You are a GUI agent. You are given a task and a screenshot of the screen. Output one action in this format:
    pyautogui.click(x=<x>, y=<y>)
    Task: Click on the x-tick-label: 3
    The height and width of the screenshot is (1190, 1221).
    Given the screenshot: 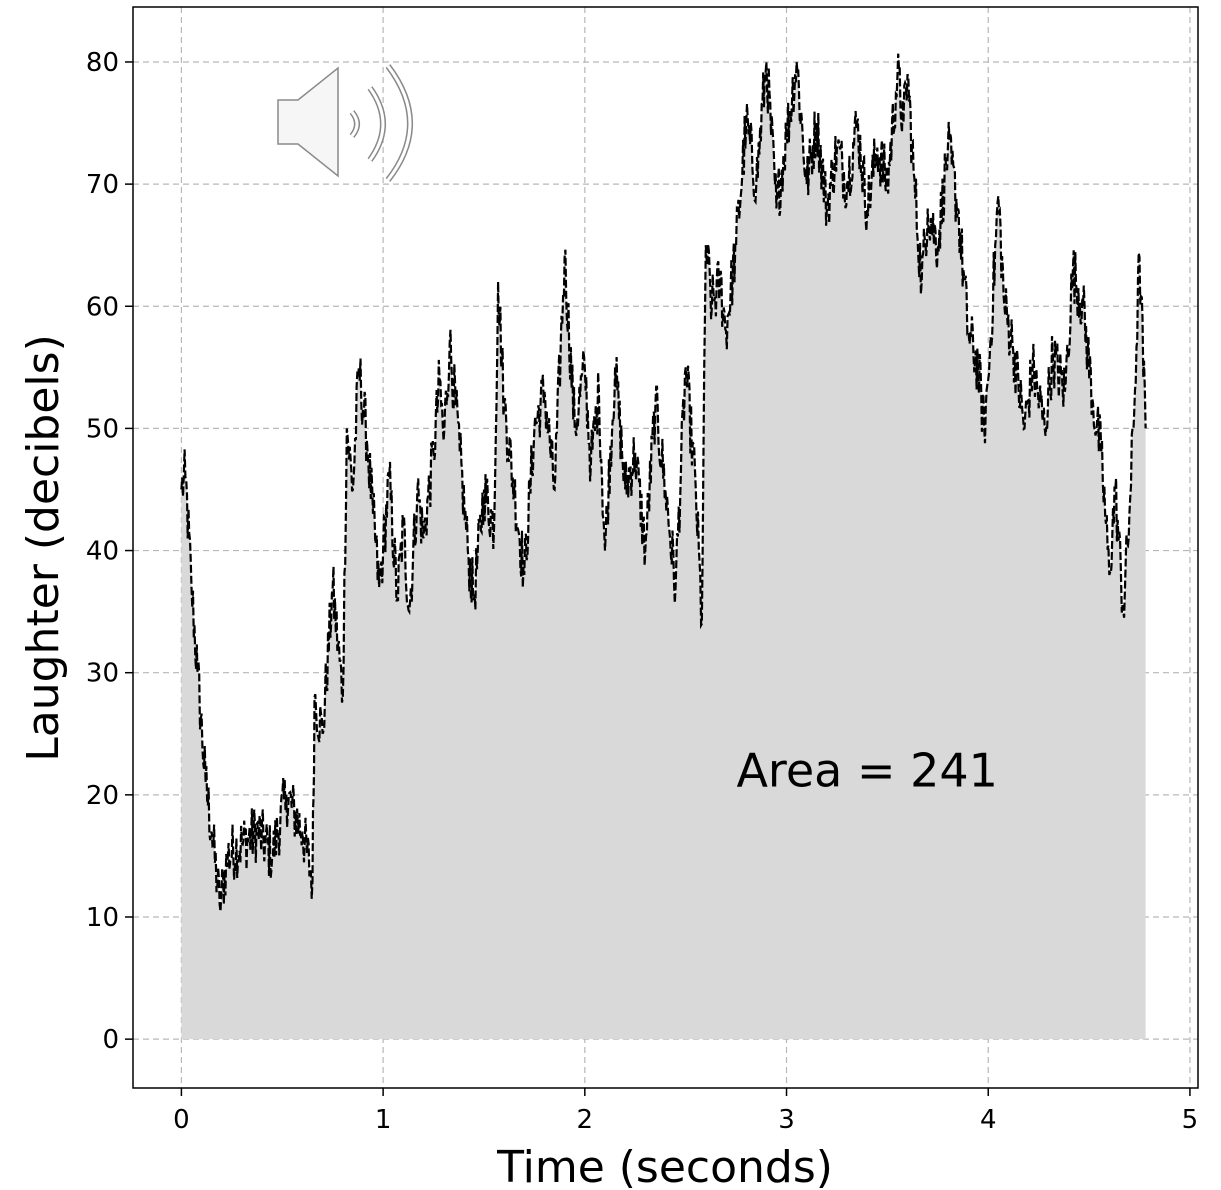 What is the action you would take?
    pyautogui.click(x=786, y=1120)
    